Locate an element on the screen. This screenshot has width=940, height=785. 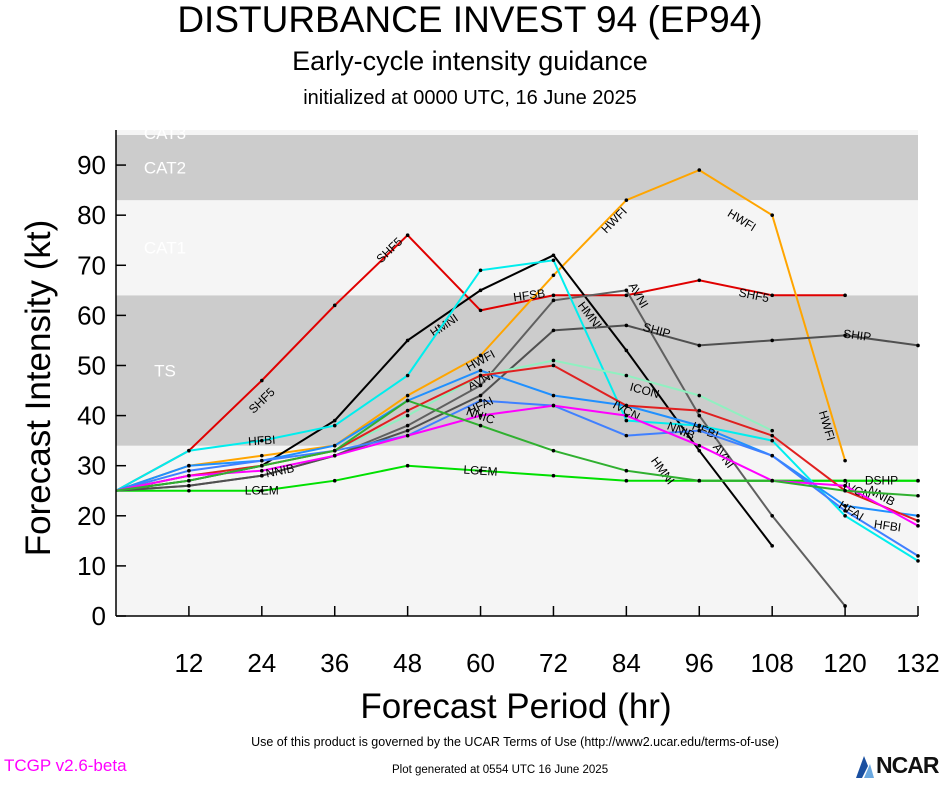
series-label: HFBI is located at coordinates (262, 441).